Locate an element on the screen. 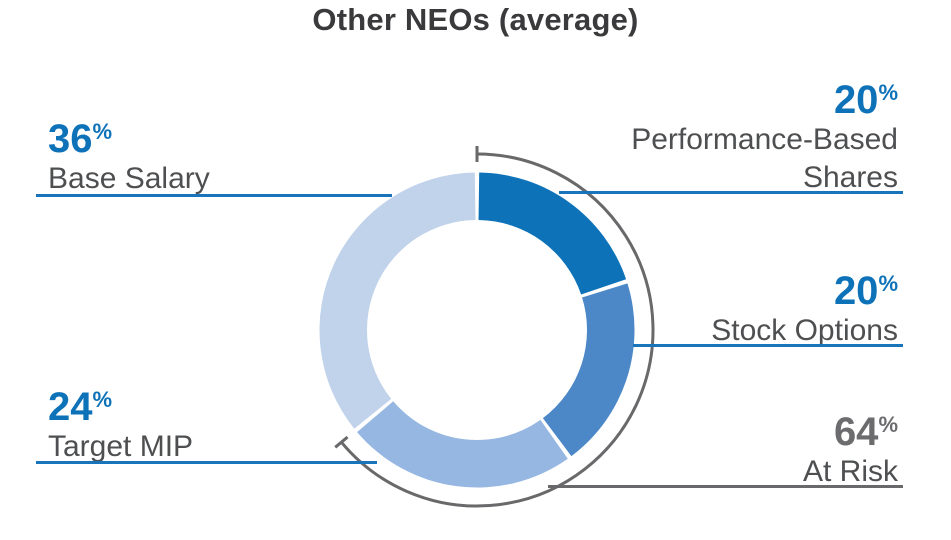 The image size is (951, 540). callout-base-salary: 36% Base Salary is located at coordinates (129, 154).